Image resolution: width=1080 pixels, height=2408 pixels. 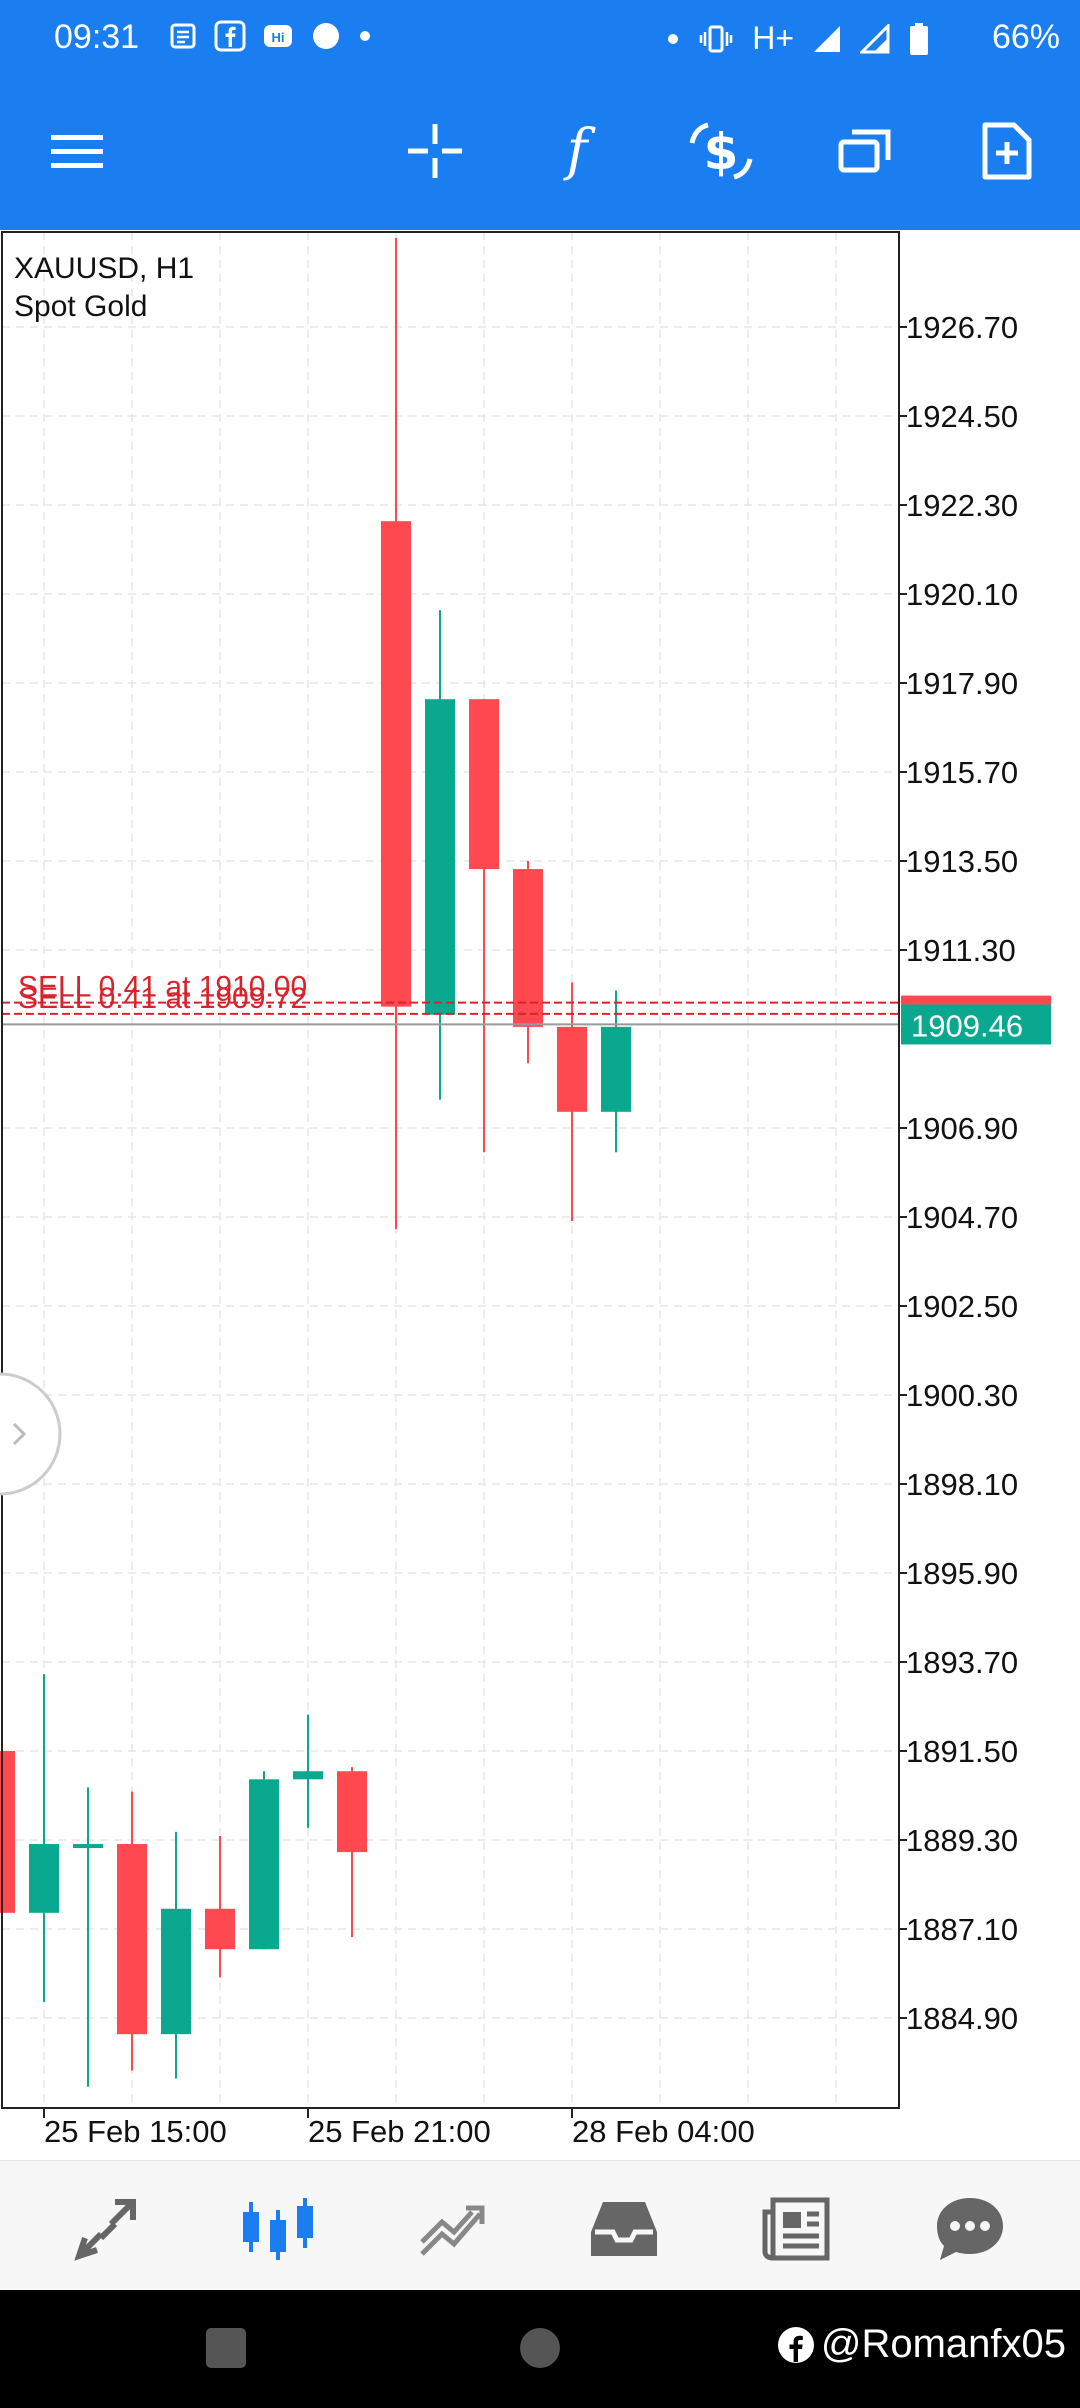 What do you see at coordinates (716, 38) in the screenshot?
I see `vibrate-icon` at bounding box center [716, 38].